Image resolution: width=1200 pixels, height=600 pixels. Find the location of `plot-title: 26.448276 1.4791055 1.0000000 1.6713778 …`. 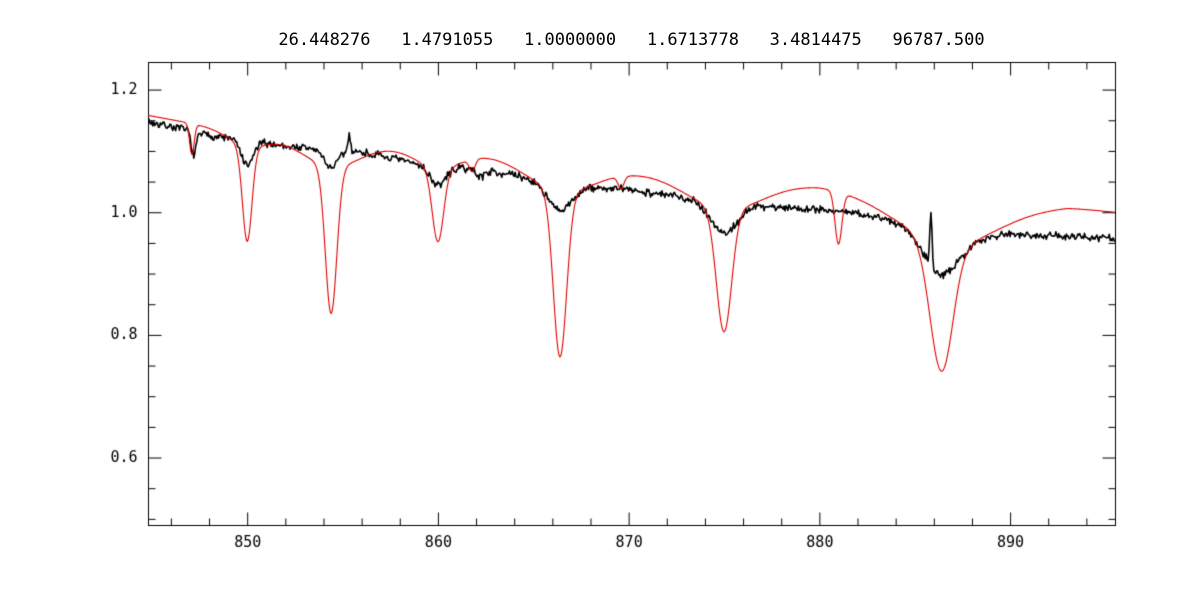

plot-title: 26.448276 1.4791055 1.0000000 1.6713778 … is located at coordinates (631, 40).